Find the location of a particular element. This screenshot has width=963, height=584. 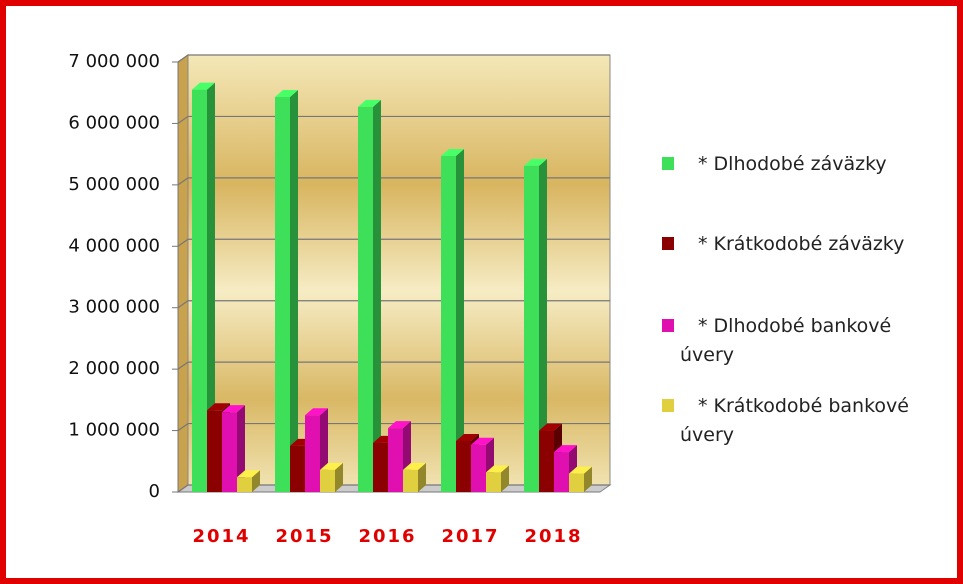

y-tick-label: 7 000 000 is located at coordinates (114, 61).